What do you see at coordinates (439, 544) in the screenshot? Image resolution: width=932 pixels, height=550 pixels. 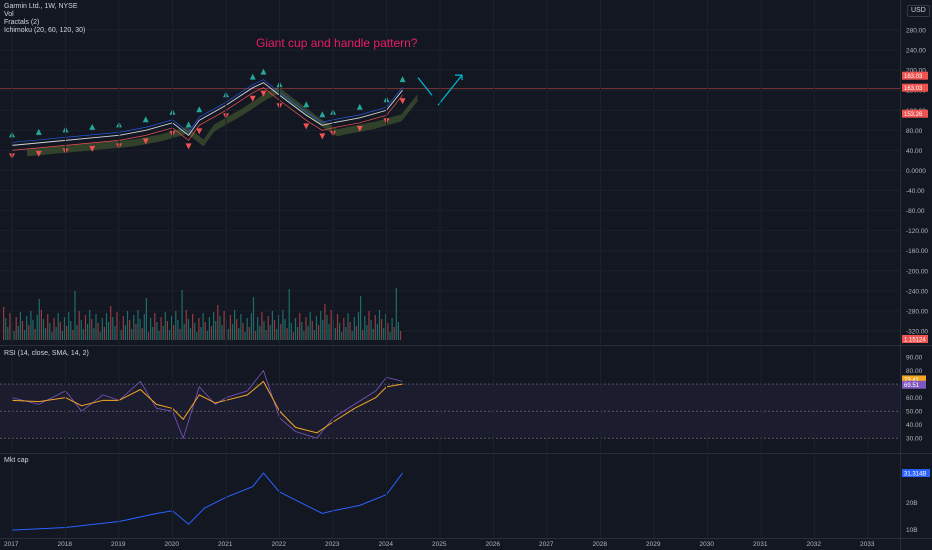 I see `x-tick-label: 2025` at bounding box center [439, 544].